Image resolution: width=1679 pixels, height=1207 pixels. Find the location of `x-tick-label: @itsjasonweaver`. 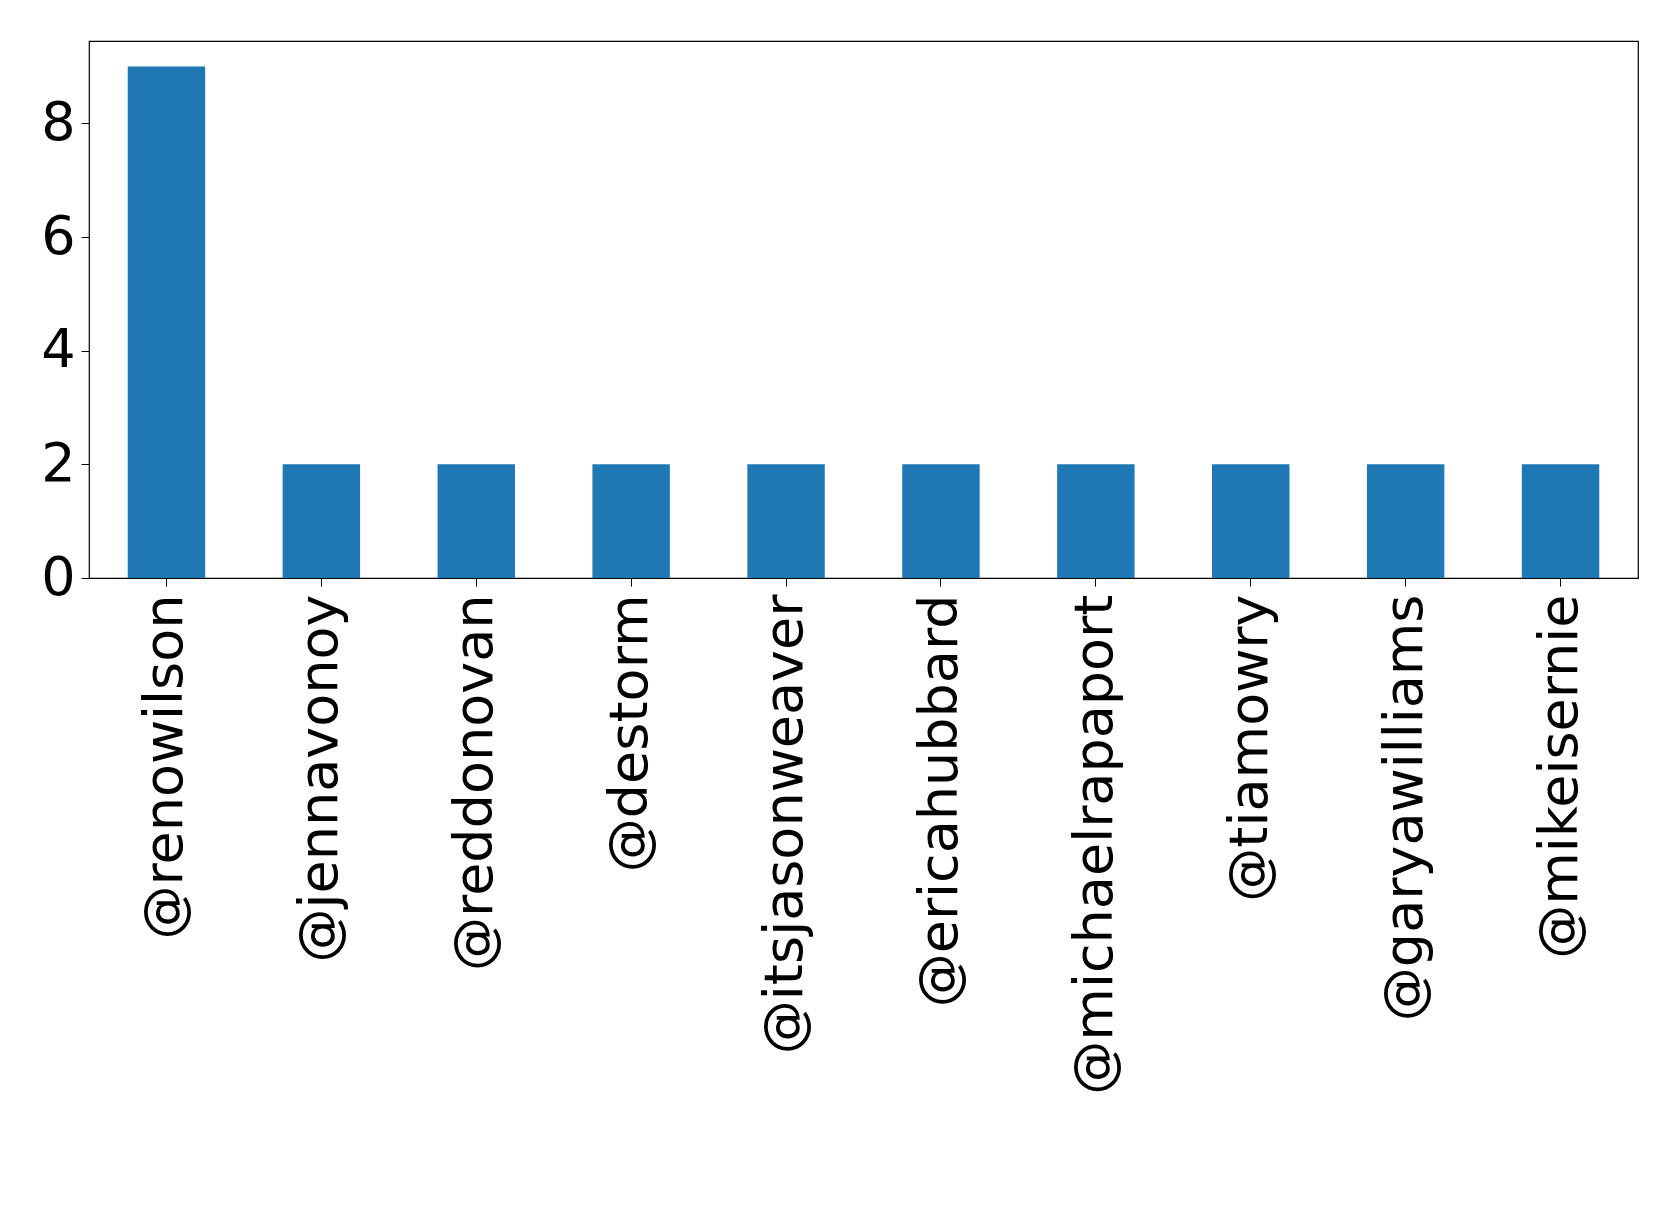

x-tick-label: @itsjasonweaver is located at coordinates (784, 824).